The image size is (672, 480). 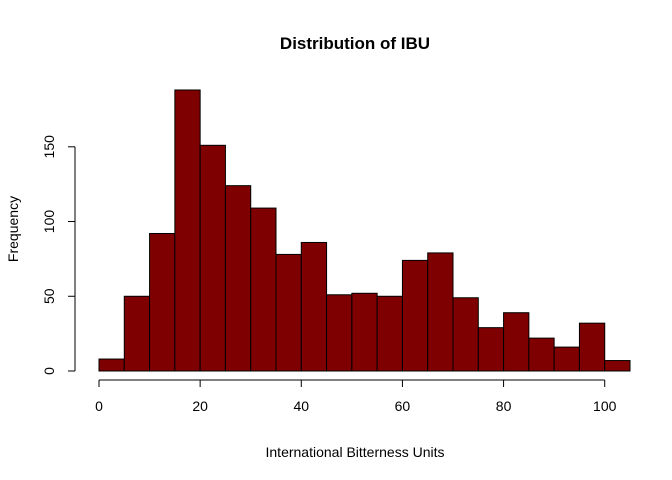 I want to click on x-axis-label: International Bitterness Units, so click(x=355, y=452).